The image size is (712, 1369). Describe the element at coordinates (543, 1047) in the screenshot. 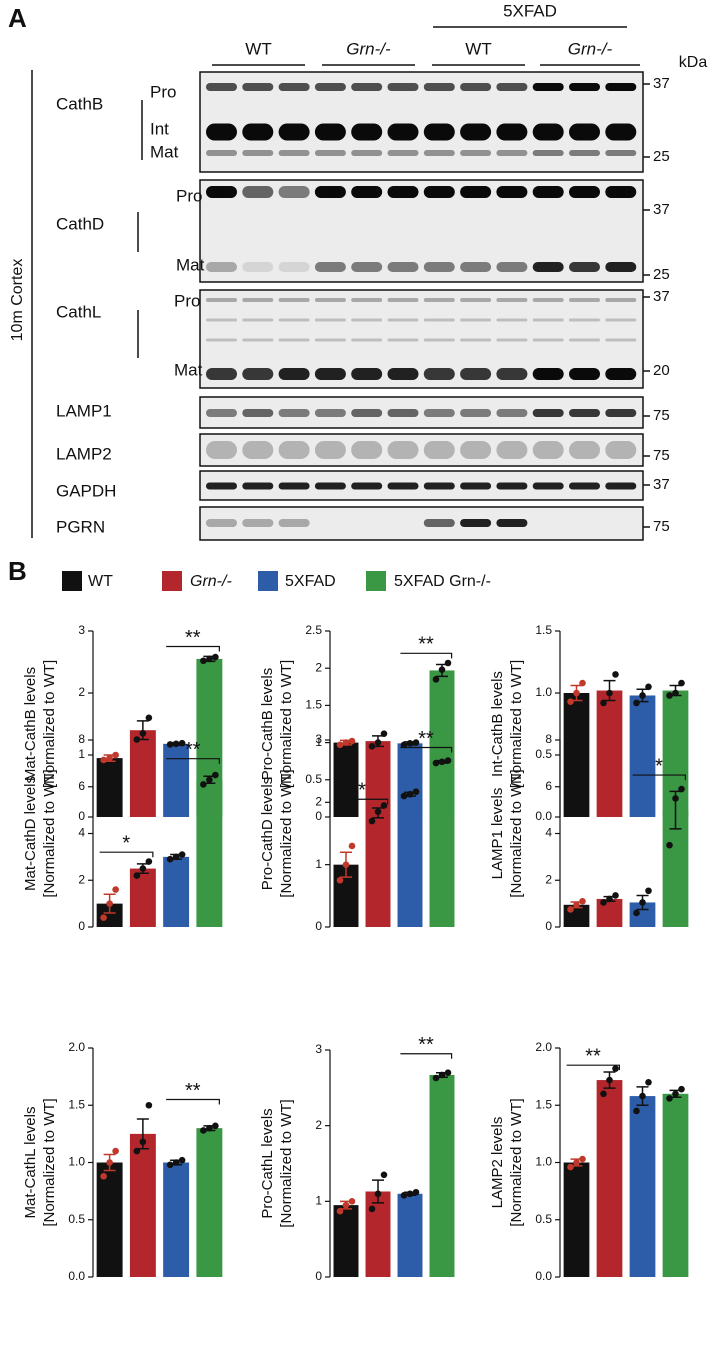

I see `y-tick-label: 2.0` at that location.